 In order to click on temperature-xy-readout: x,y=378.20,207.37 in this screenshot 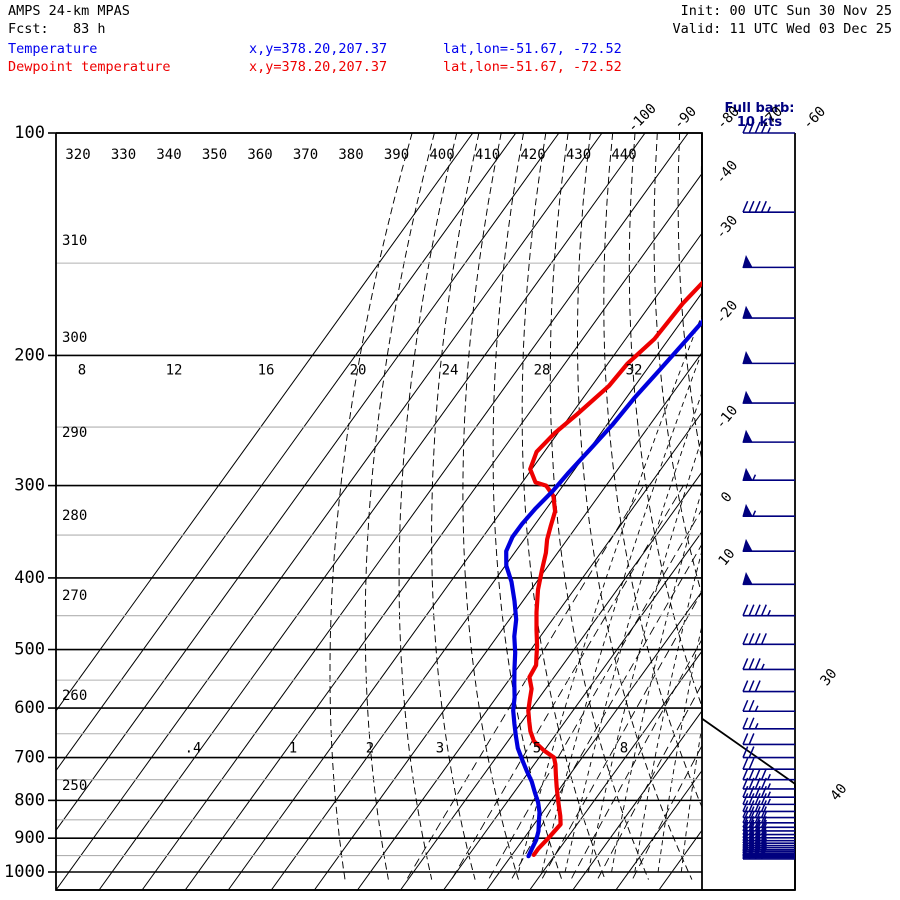, I will do `click(318, 49)`.